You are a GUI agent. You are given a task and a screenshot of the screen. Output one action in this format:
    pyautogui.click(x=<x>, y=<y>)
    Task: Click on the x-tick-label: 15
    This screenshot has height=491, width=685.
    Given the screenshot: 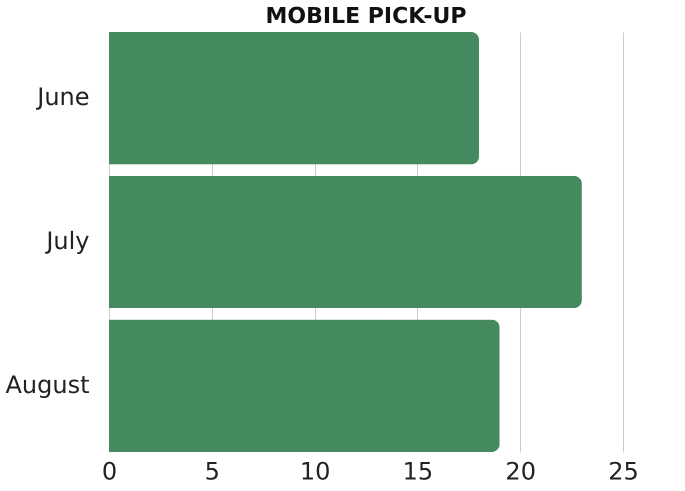 What is the action you would take?
    pyautogui.click(x=418, y=472)
    